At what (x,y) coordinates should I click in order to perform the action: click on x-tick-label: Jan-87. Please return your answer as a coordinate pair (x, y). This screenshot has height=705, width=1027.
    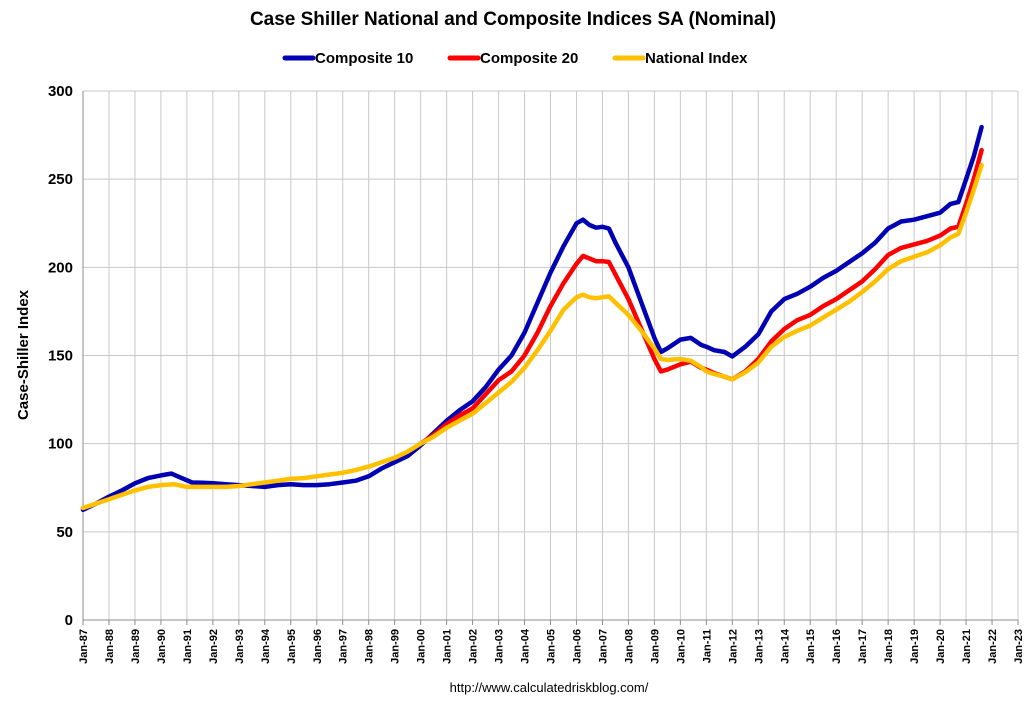
    Looking at the image, I should click on (84, 646).